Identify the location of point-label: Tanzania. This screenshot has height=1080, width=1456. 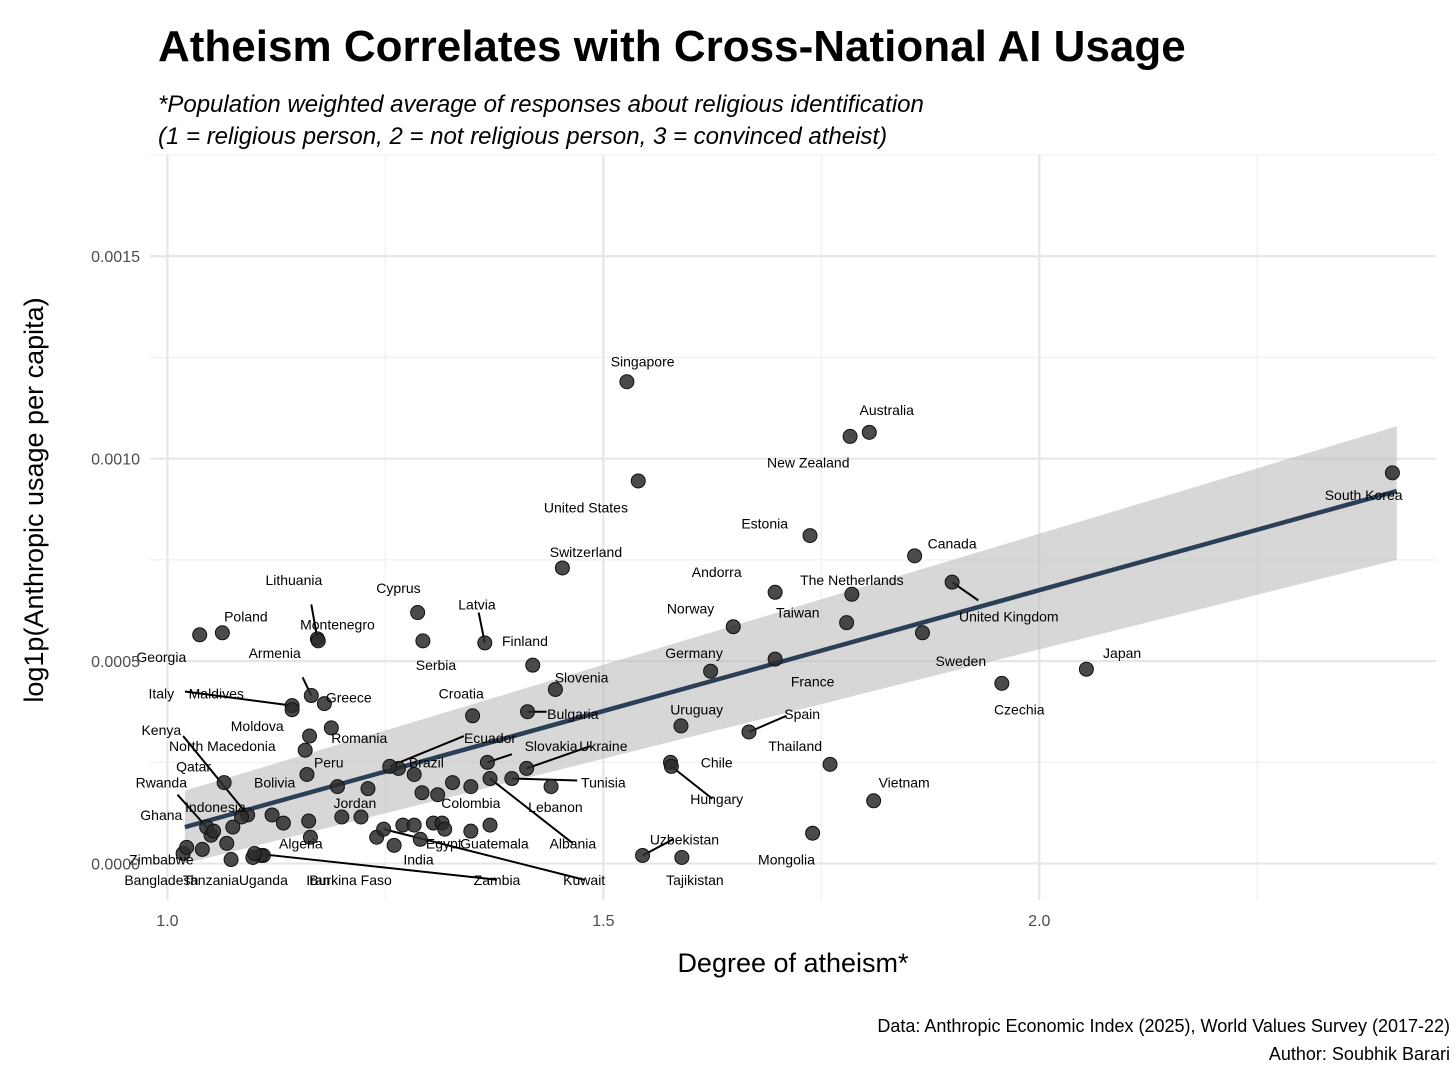
(211, 880).